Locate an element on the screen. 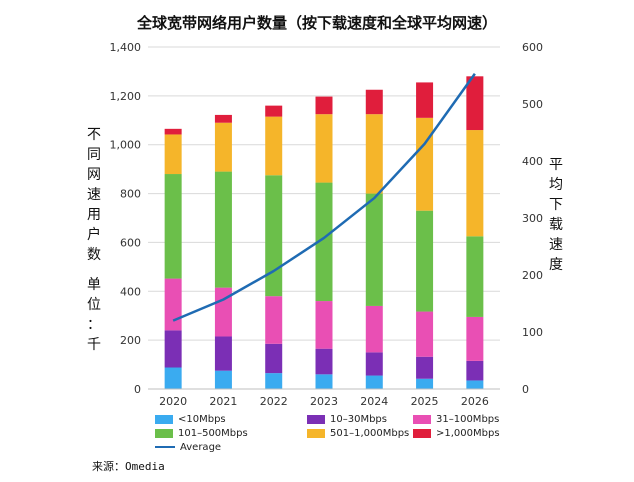  y2-tick-label: 0 is located at coordinates (525, 389).